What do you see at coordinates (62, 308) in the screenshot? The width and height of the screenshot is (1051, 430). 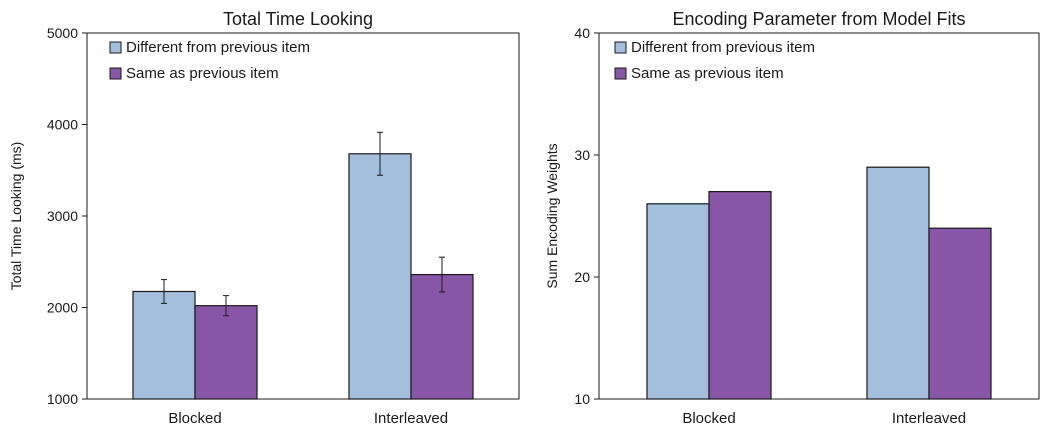 I see `y-tick-label: 2000` at bounding box center [62, 308].